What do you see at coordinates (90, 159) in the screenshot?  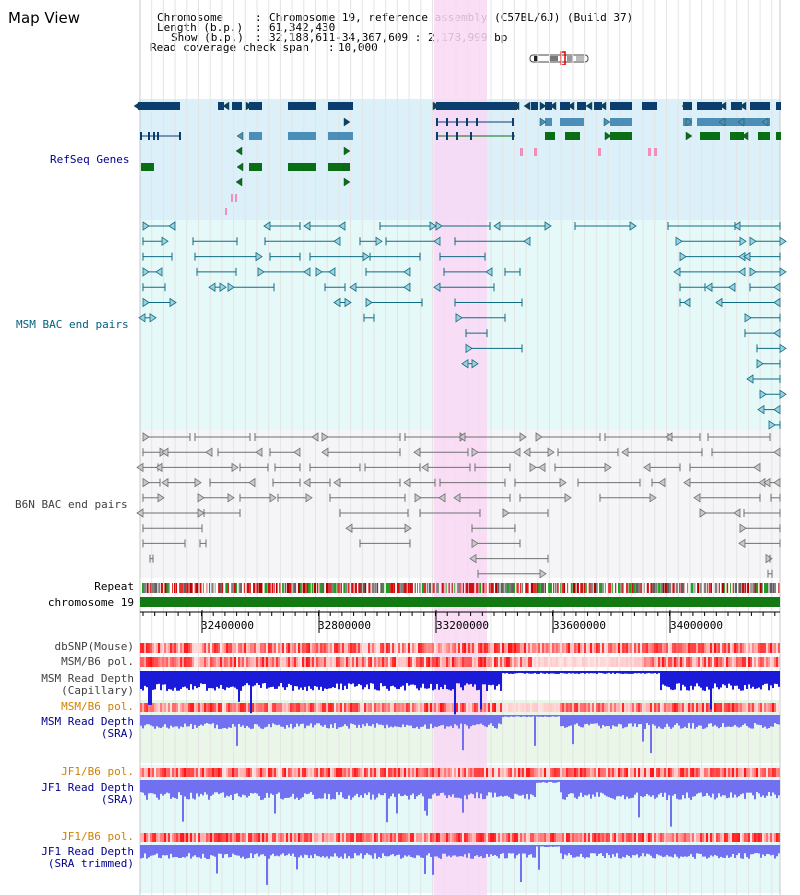 I see `track-label-refseq: RefSeq Genes` at bounding box center [90, 159].